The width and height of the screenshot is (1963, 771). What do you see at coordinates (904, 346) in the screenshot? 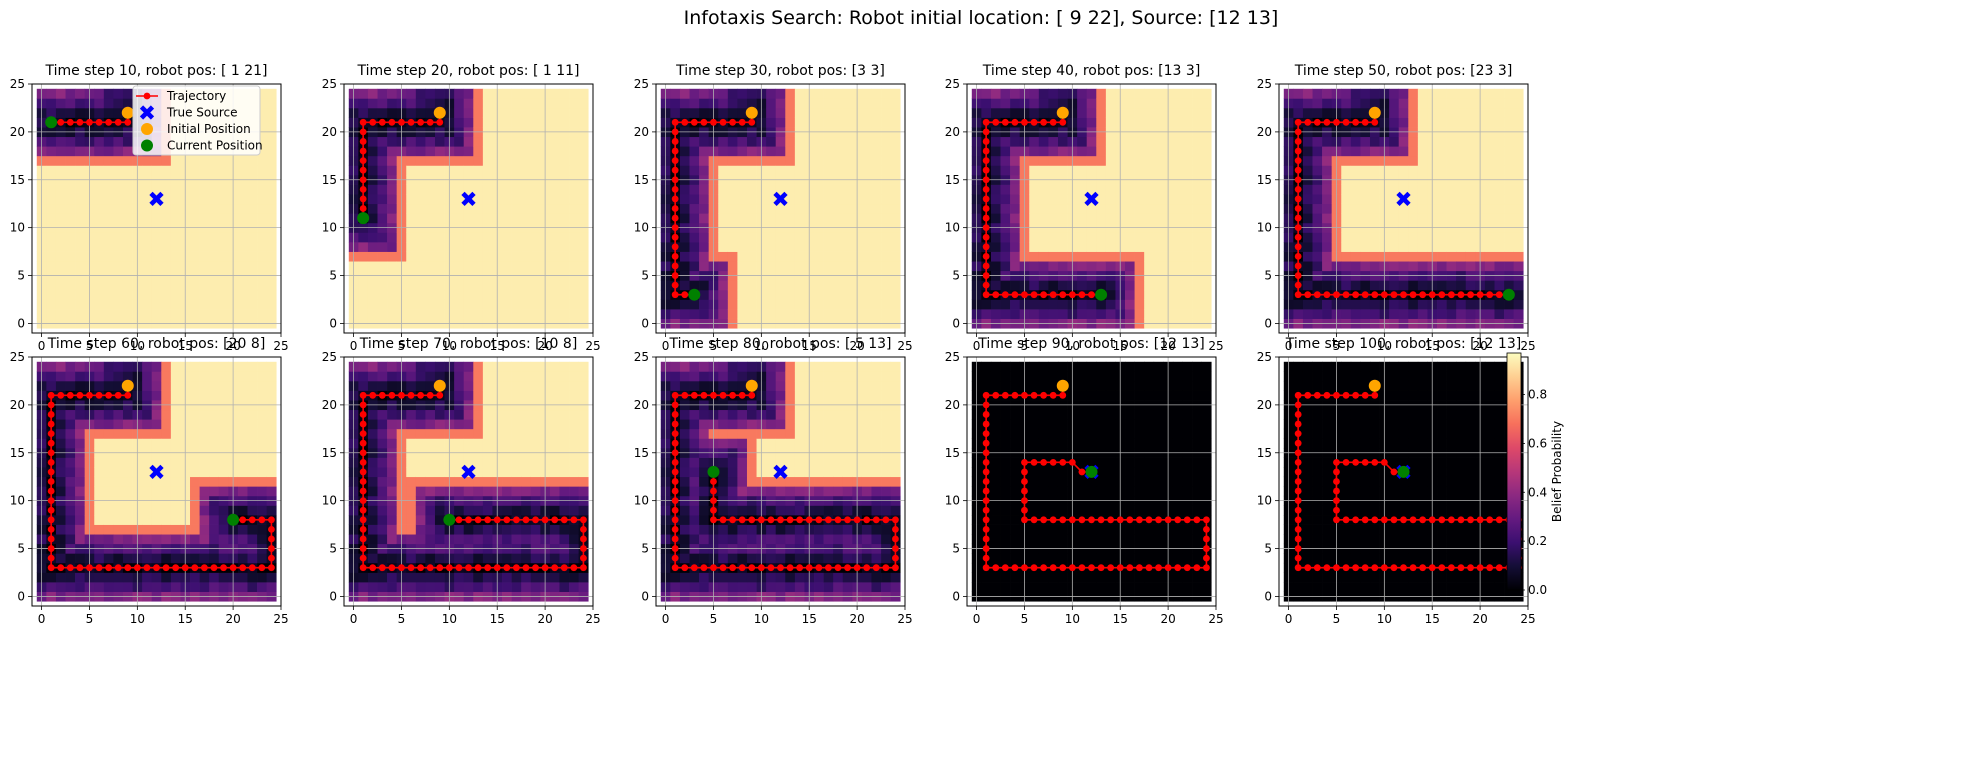
I see `x-tick-label: 25` at bounding box center [904, 346].